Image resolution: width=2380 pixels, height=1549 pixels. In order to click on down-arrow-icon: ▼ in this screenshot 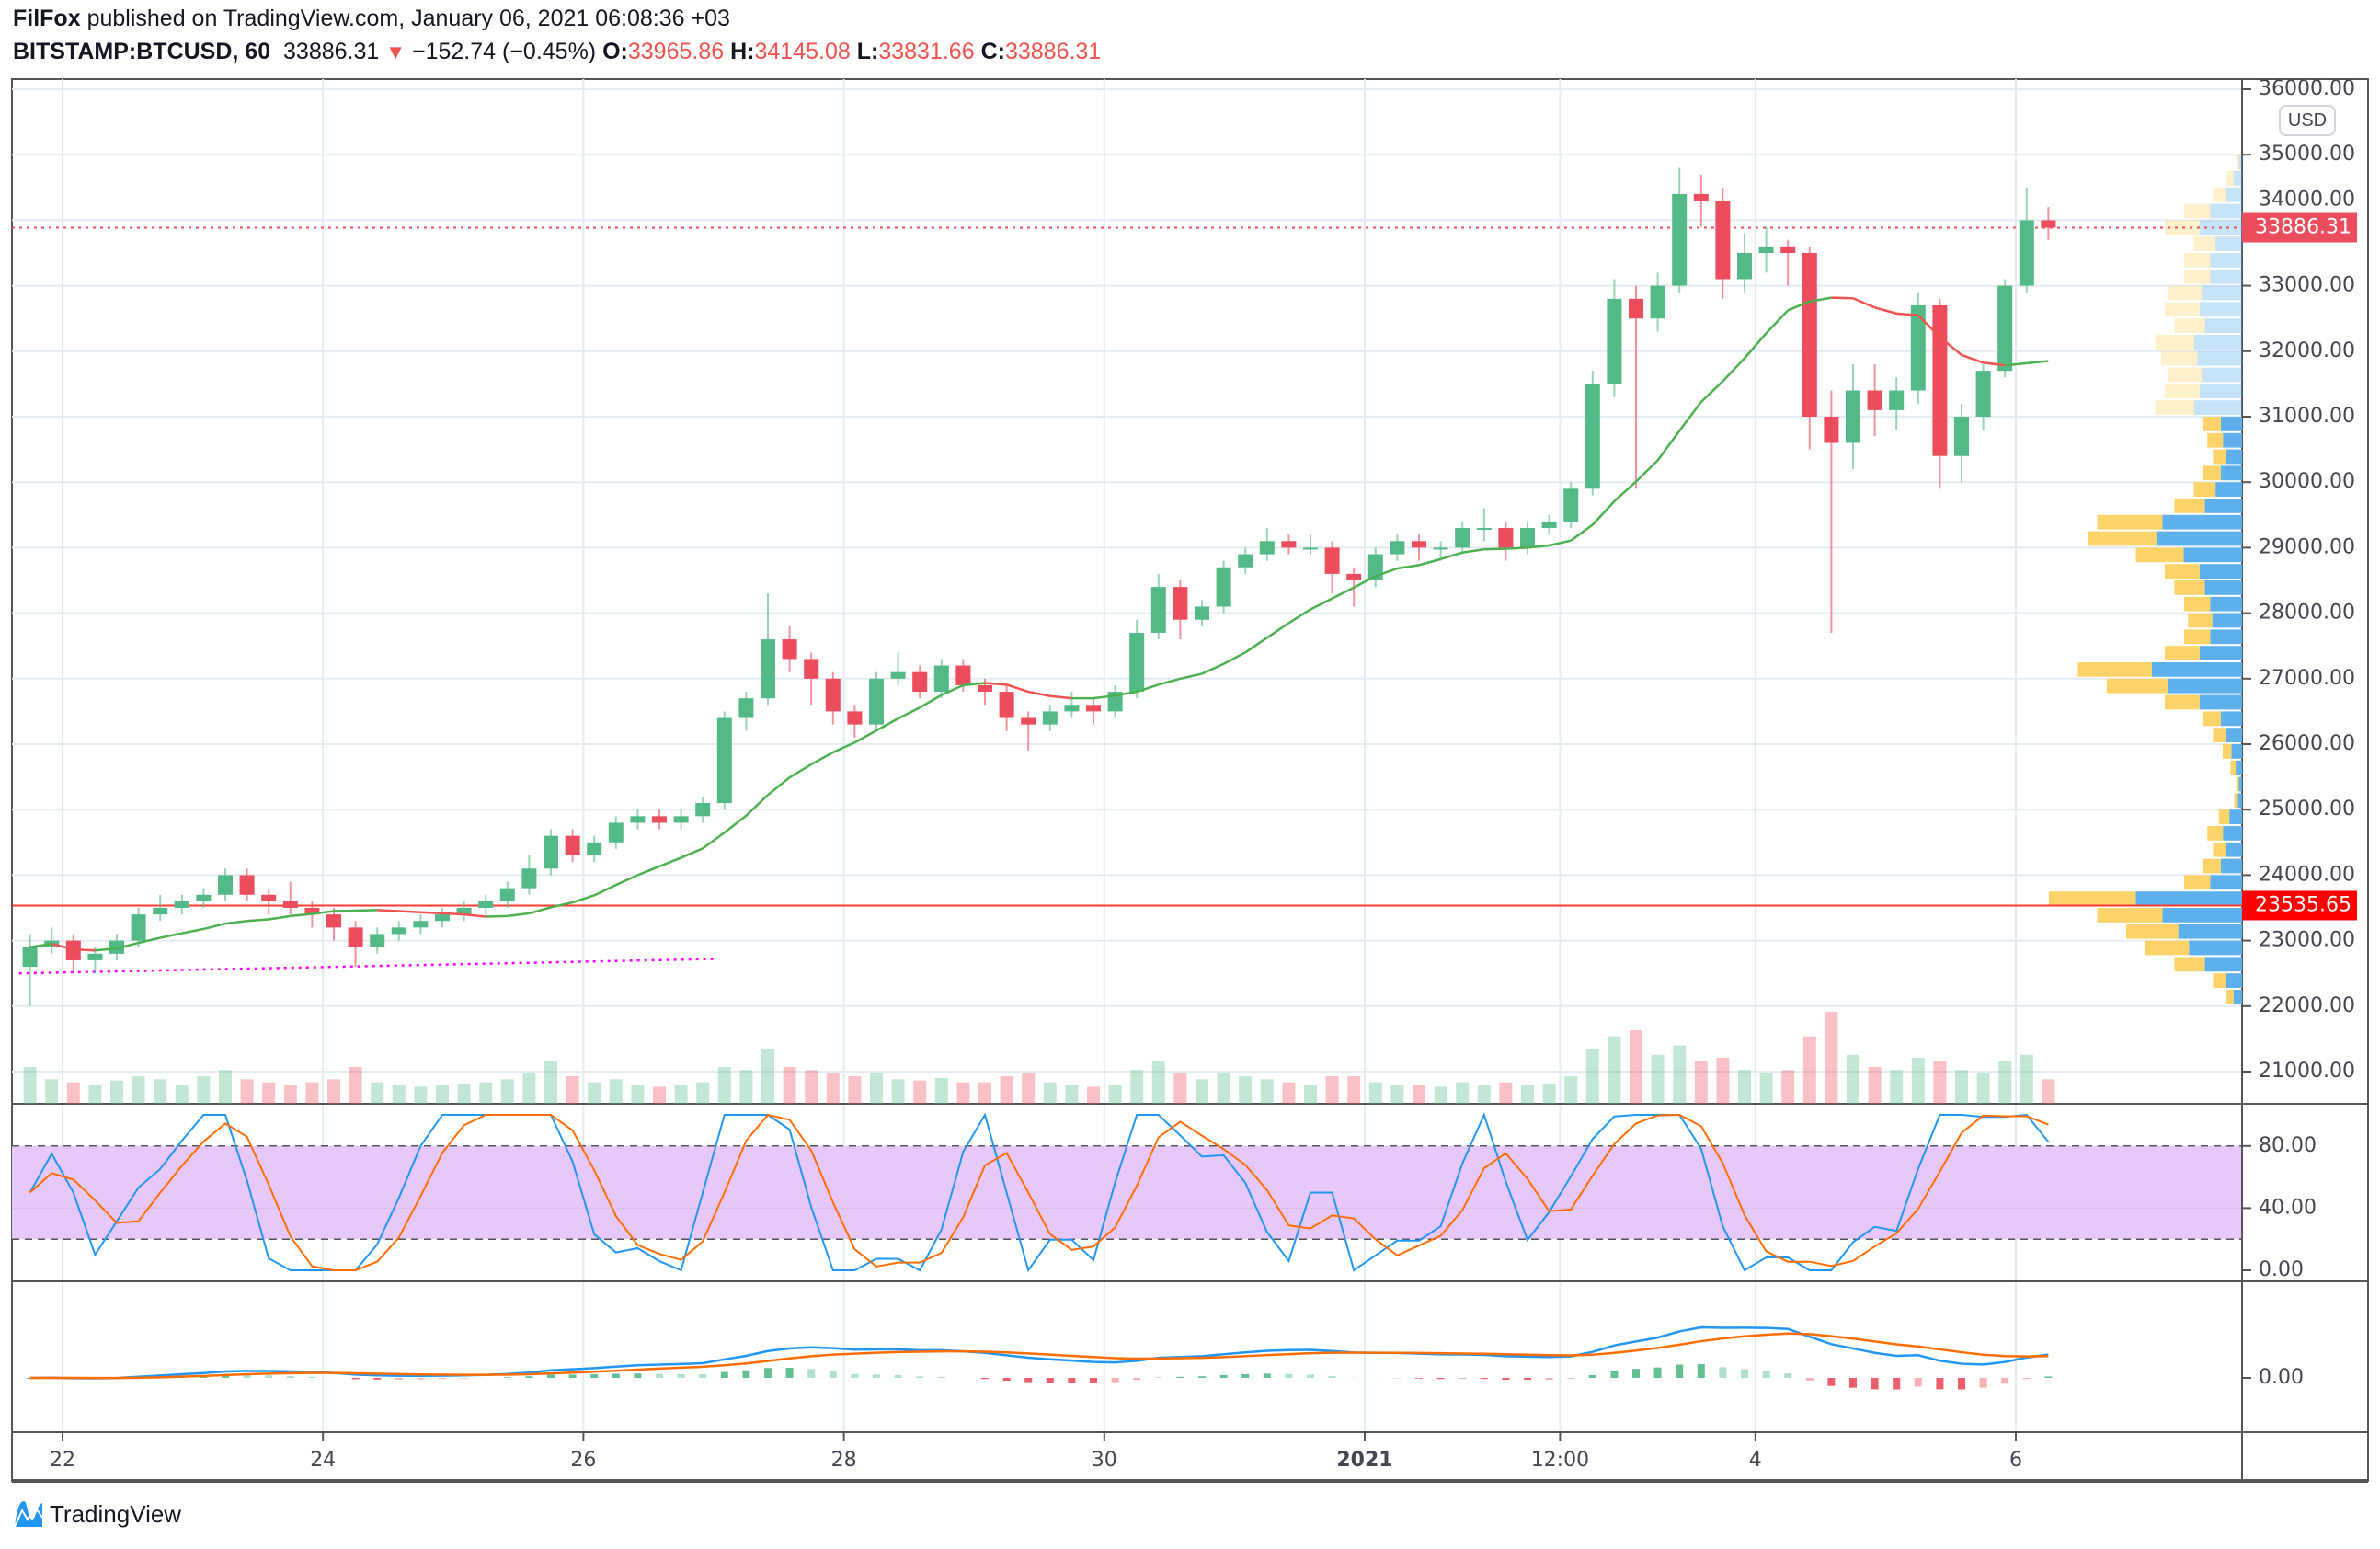, I will do `click(395, 52)`.